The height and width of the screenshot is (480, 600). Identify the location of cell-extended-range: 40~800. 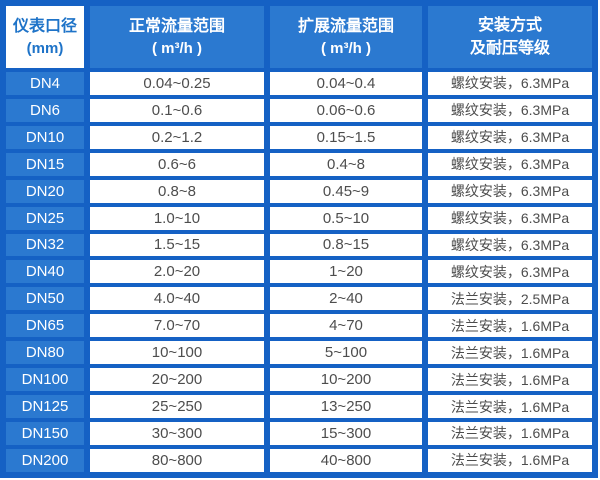
(346, 461).